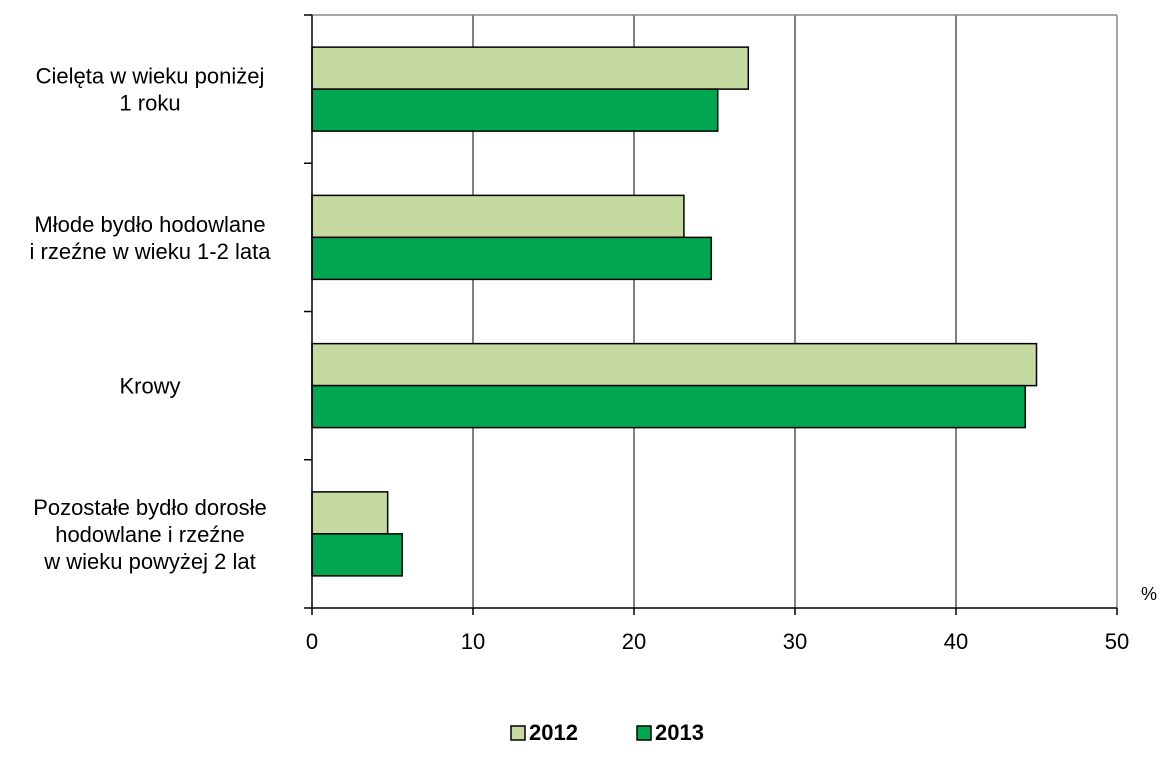 This screenshot has height=760, width=1161. I want to click on x-unit-label: %, so click(1149, 594).